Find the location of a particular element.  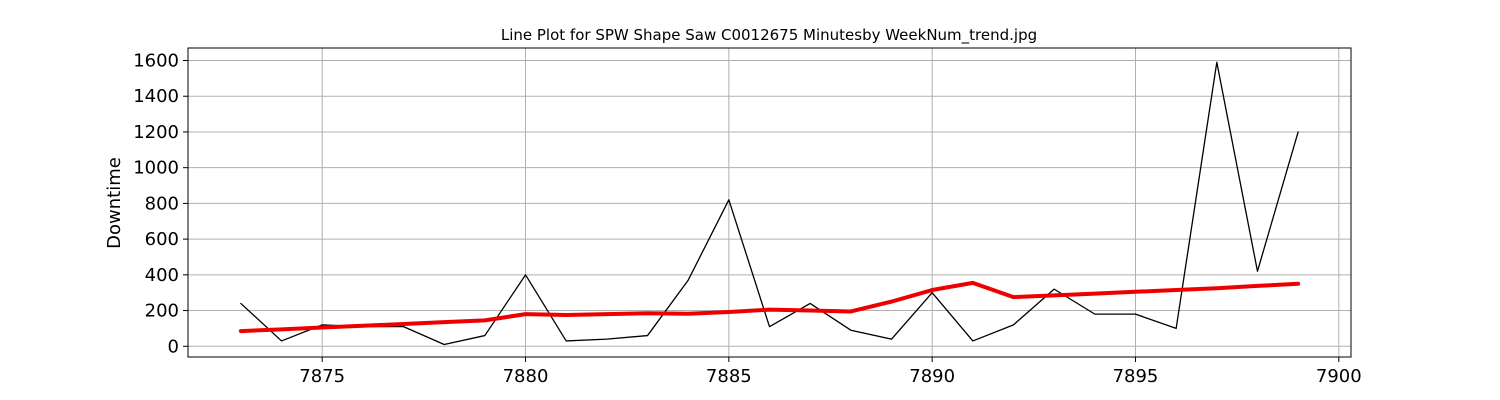

x-tick-label: 7890 is located at coordinates (932, 376).